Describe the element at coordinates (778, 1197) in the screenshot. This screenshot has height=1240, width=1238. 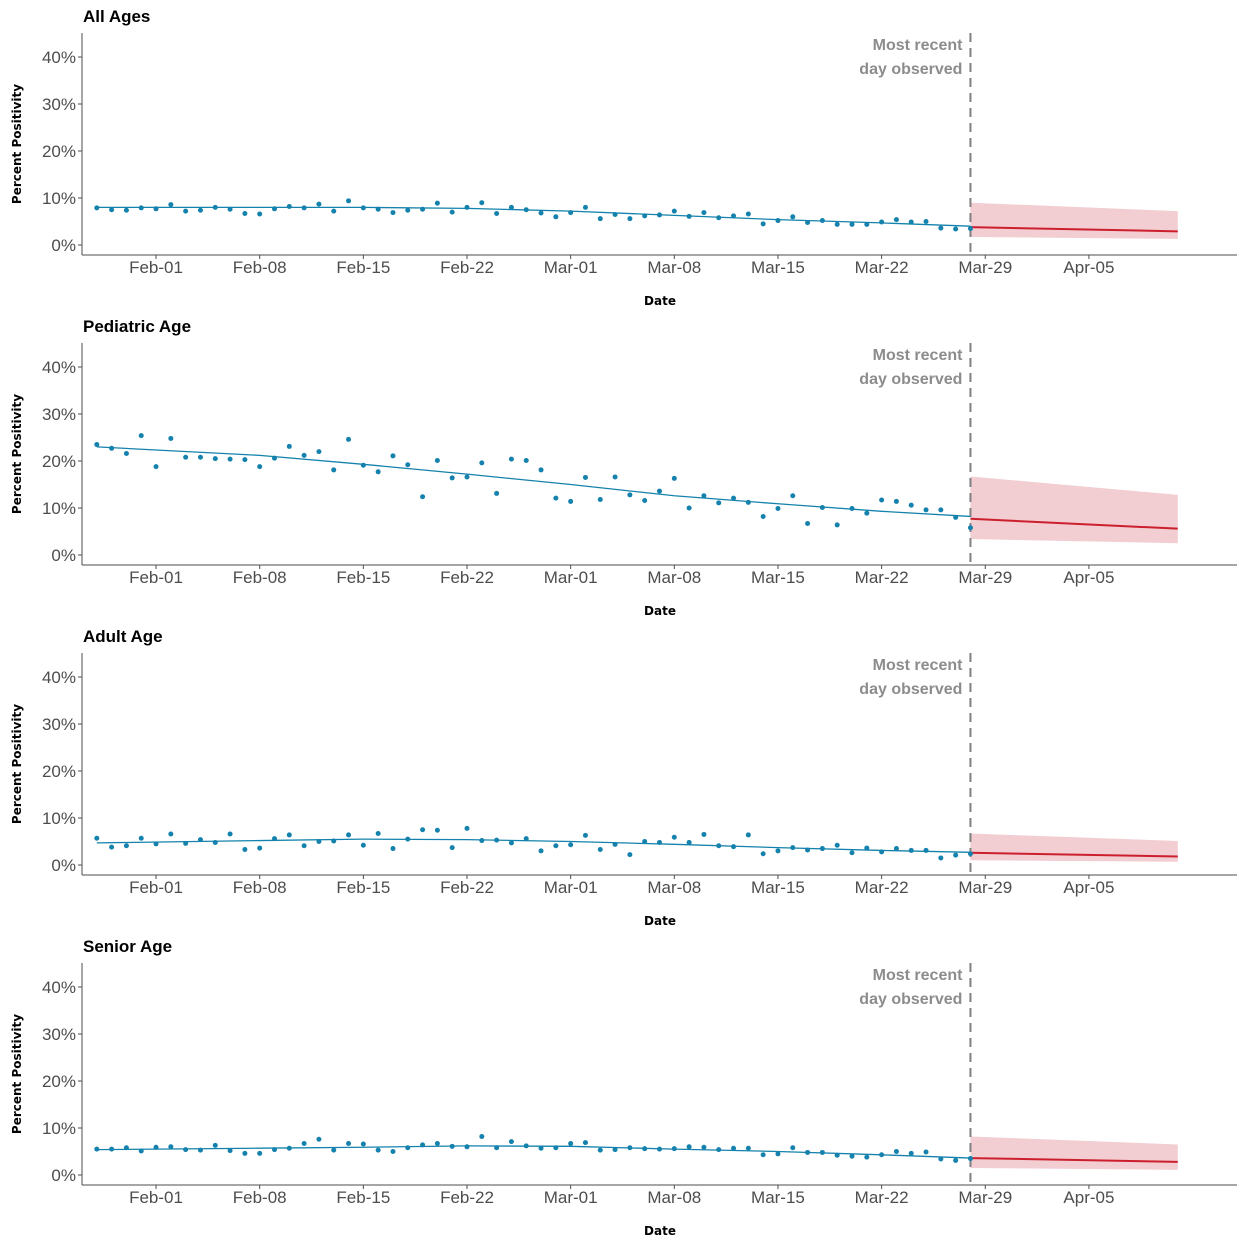
I see `x-tick-label: Mar-15` at that location.